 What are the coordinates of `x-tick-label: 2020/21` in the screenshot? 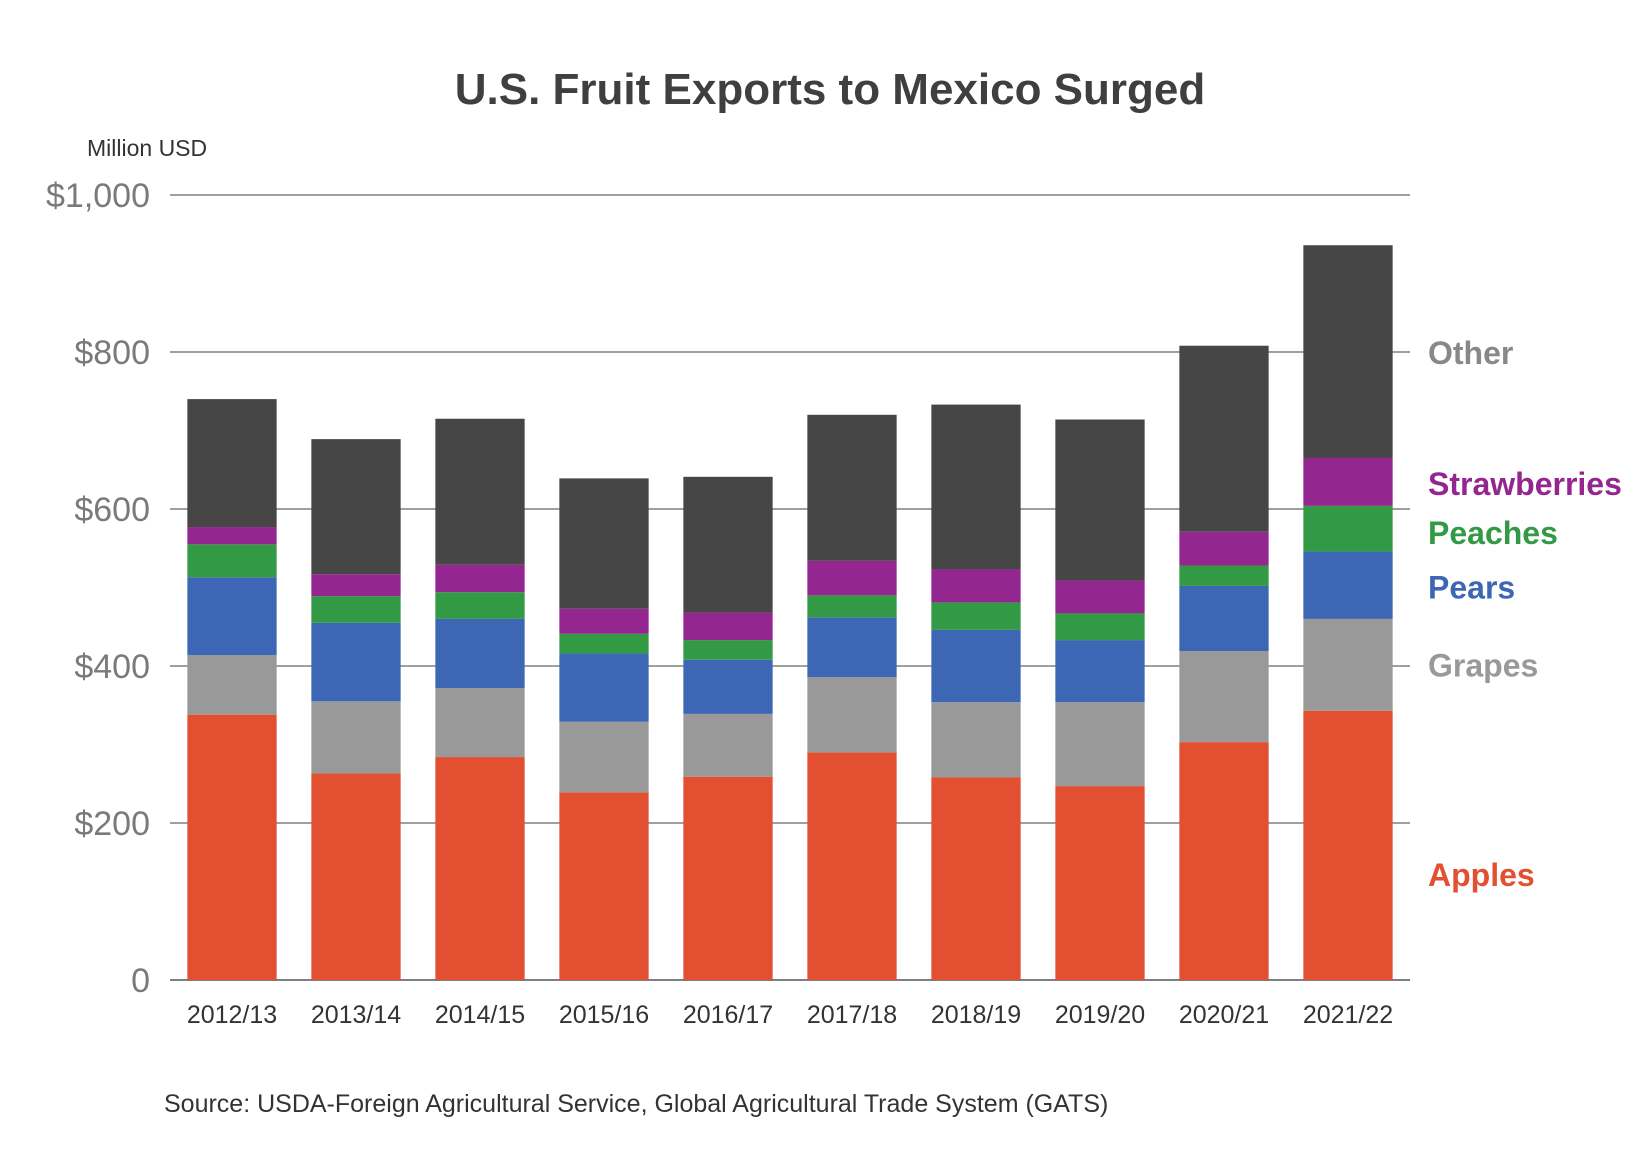 It's located at (1224, 1015).